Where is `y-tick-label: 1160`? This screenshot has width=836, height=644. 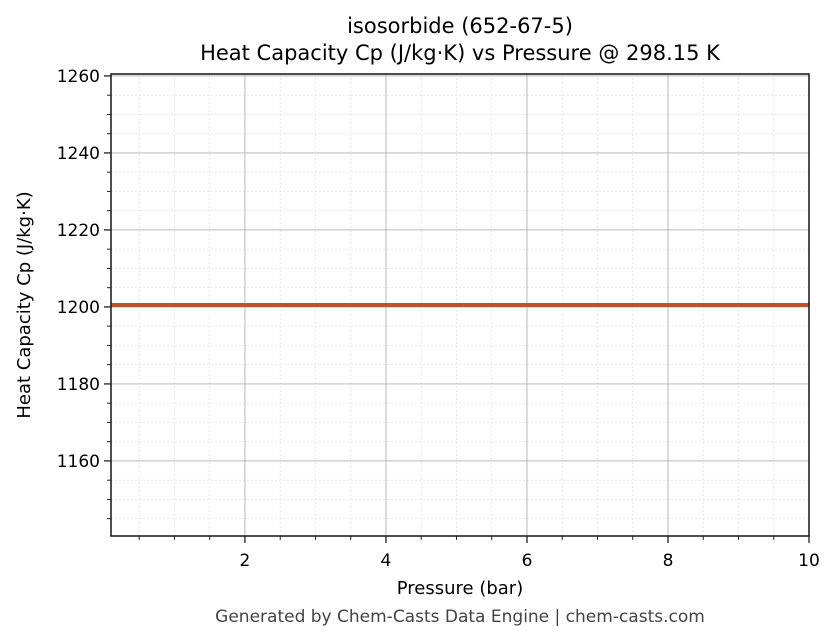 y-tick-label: 1160 is located at coordinates (78, 462).